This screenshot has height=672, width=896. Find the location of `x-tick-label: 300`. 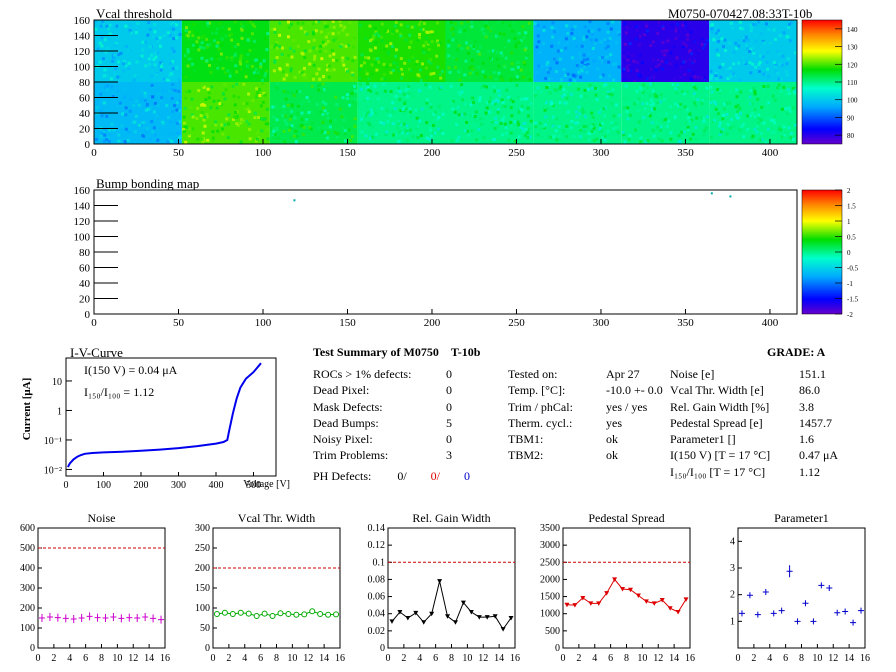

x-tick-label: 300 is located at coordinates (601, 153).